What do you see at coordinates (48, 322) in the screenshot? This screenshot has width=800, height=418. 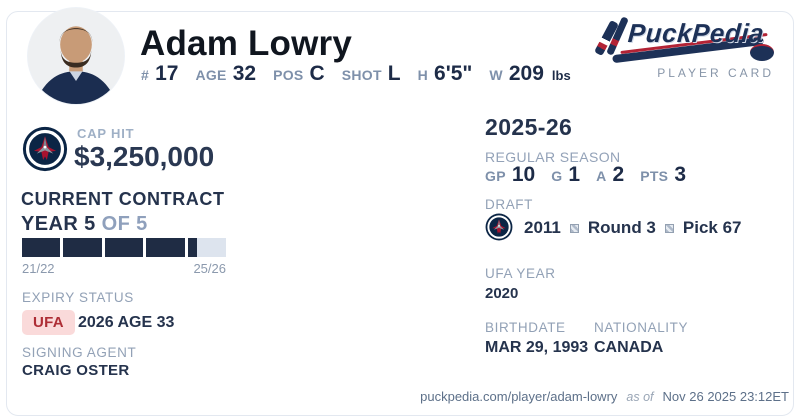 I see `ufa-status-badge: UFA` at bounding box center [48, 322].